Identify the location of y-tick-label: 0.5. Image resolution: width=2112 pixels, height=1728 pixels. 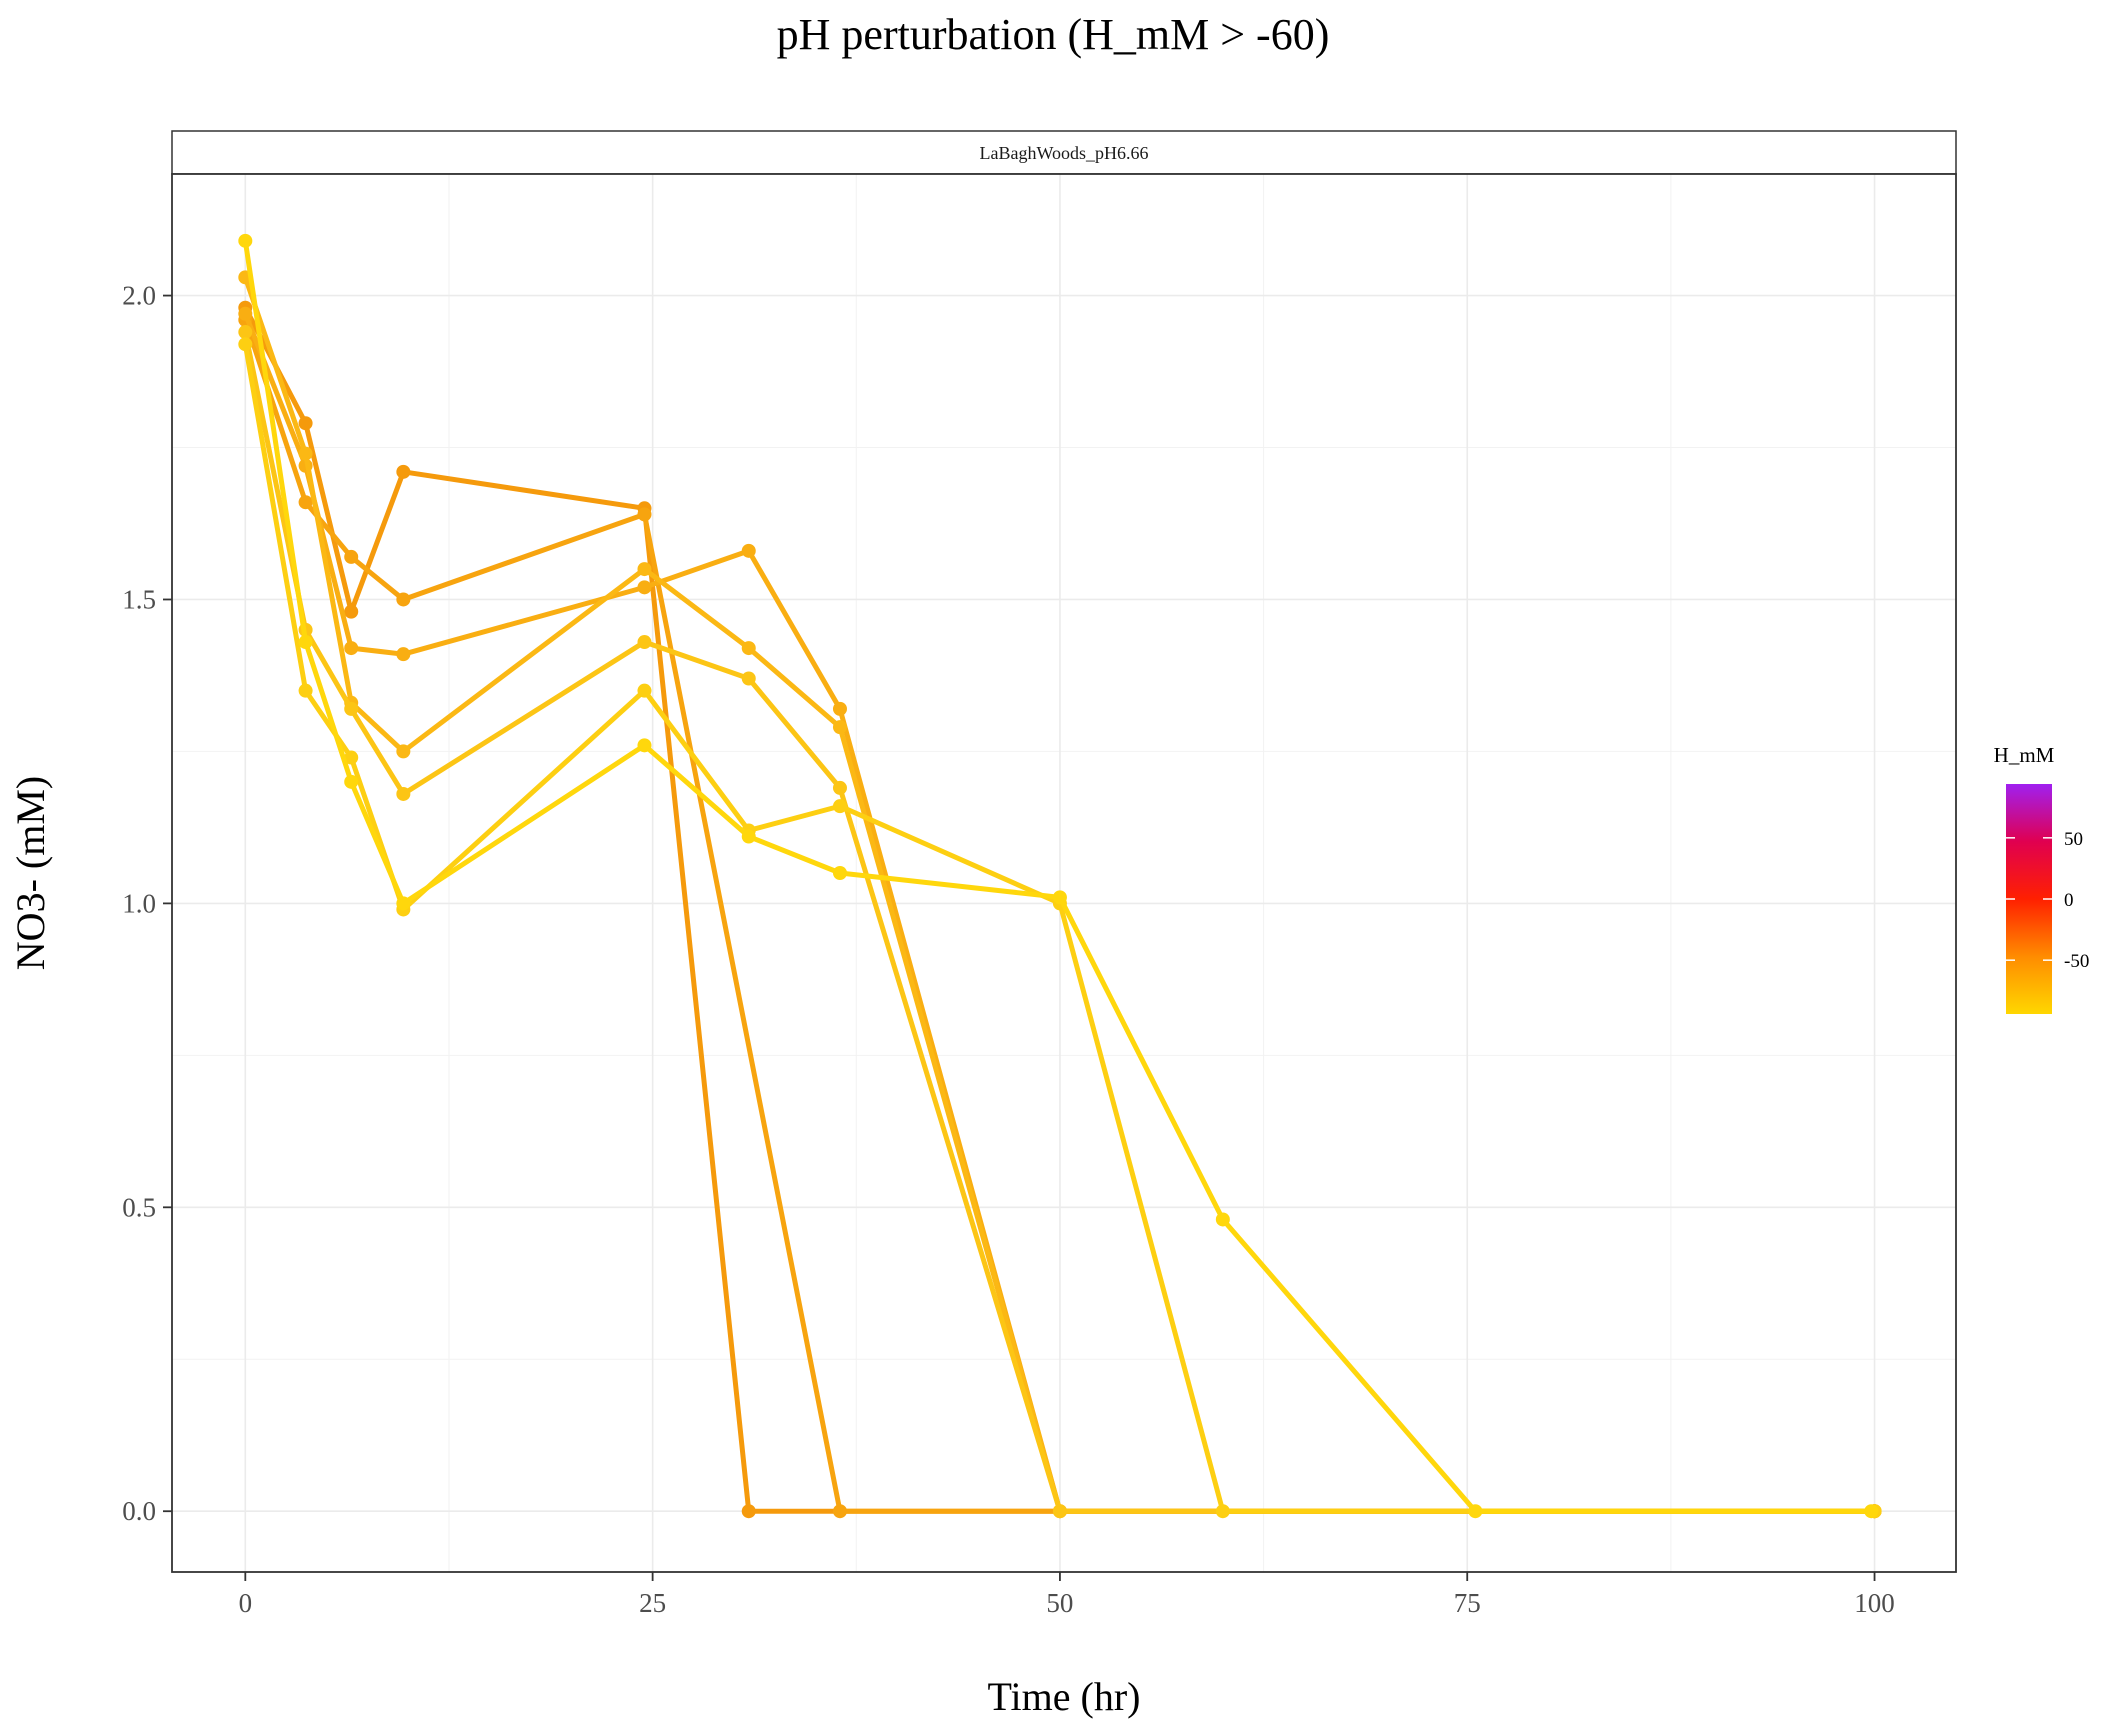
(139, 1207).